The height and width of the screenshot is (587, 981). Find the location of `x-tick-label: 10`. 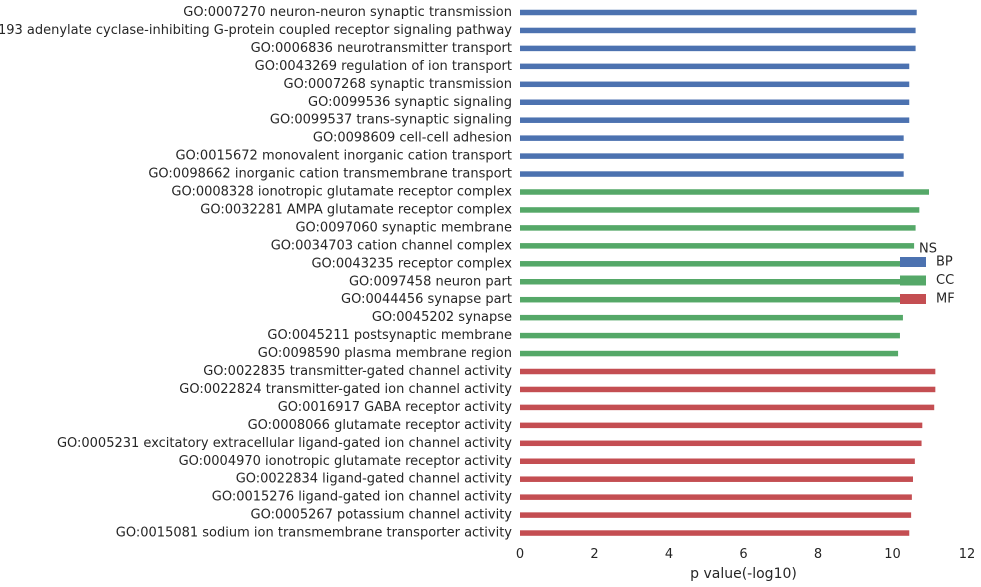

x-tick-label: 10 is located at coordinates (892, 554).